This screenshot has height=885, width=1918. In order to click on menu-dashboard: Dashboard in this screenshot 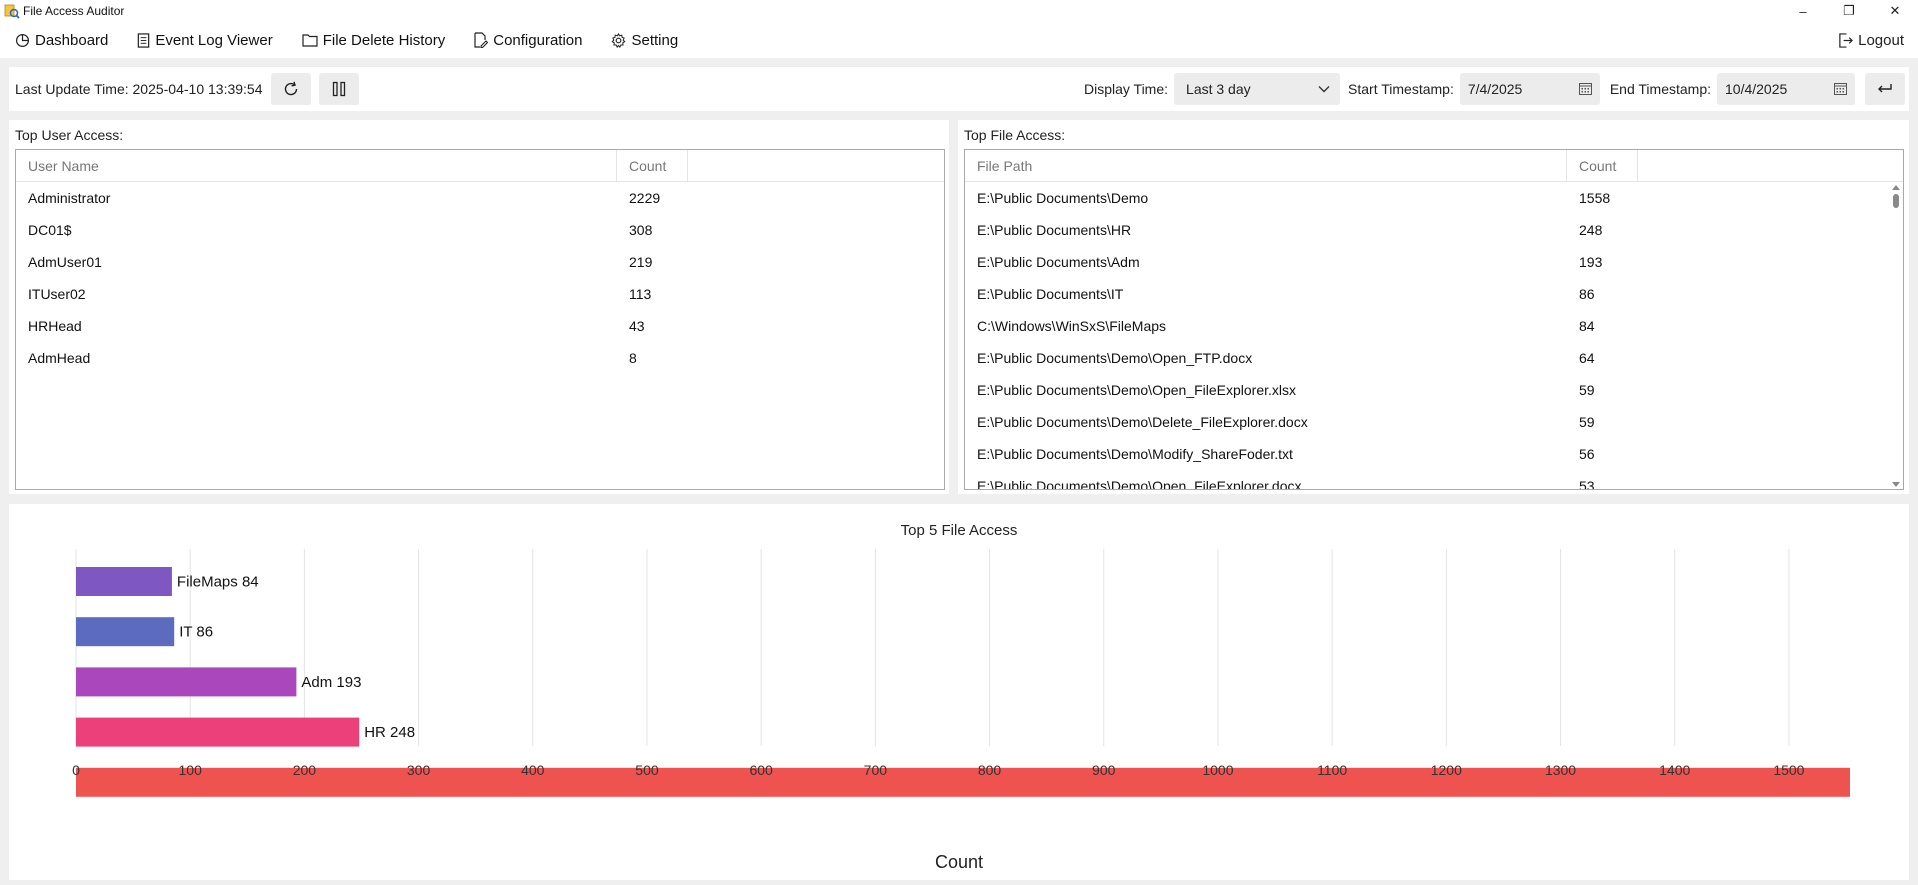, I will do `click(61, 40)`.